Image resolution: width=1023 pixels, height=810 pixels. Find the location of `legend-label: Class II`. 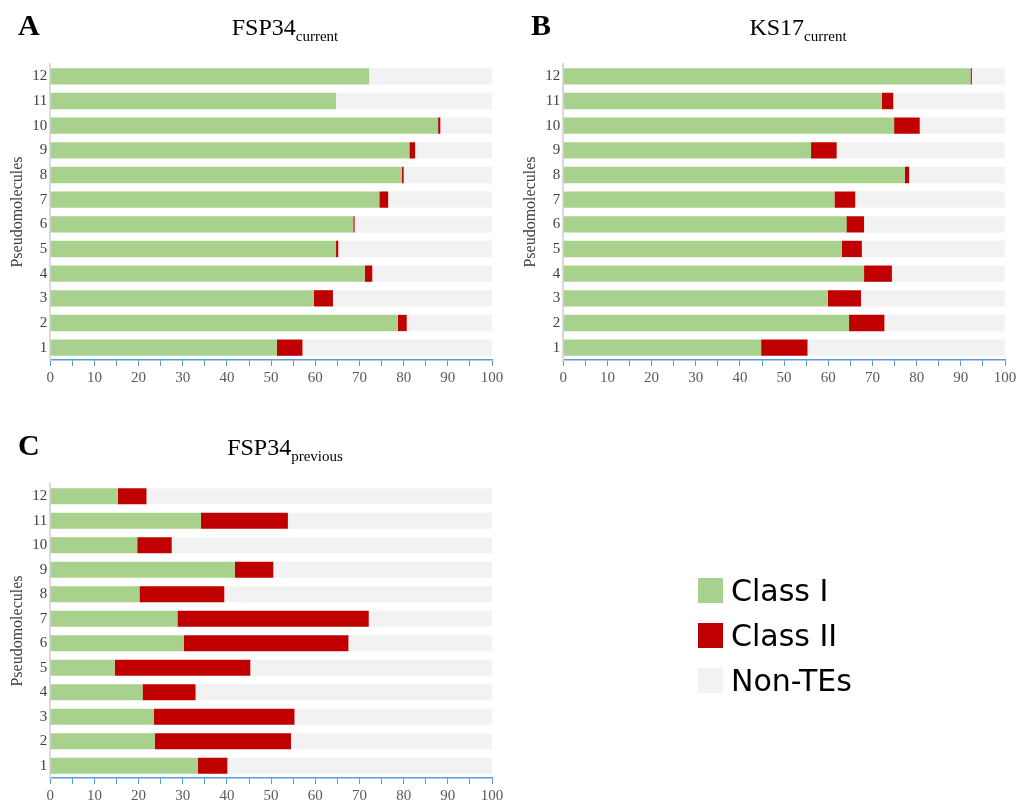

legend-label: Class II is located at coordinates (784, 635).